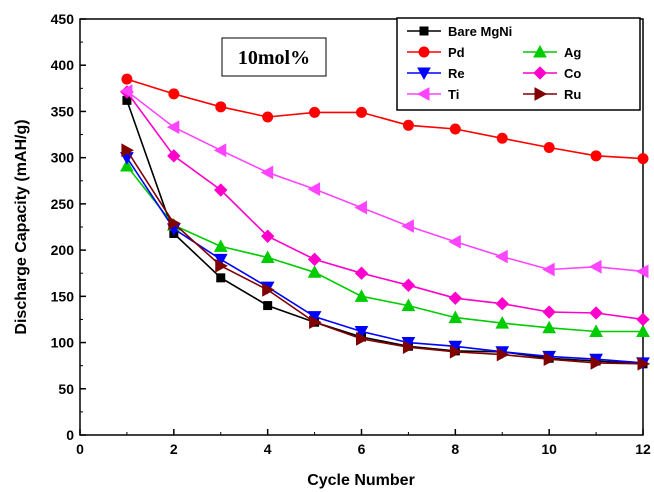  What do you see at coordinates (63, 250) in the screenshot?
I see `y-tick-label: 200` at bounding box center [63, 250].